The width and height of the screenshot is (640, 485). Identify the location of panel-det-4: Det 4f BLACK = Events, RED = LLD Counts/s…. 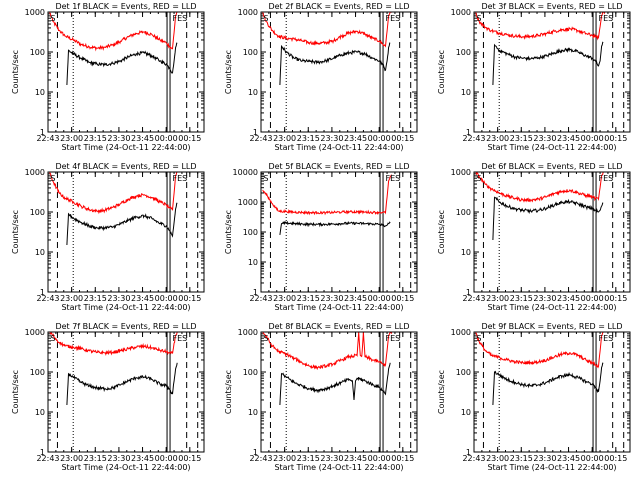
(108, 237).